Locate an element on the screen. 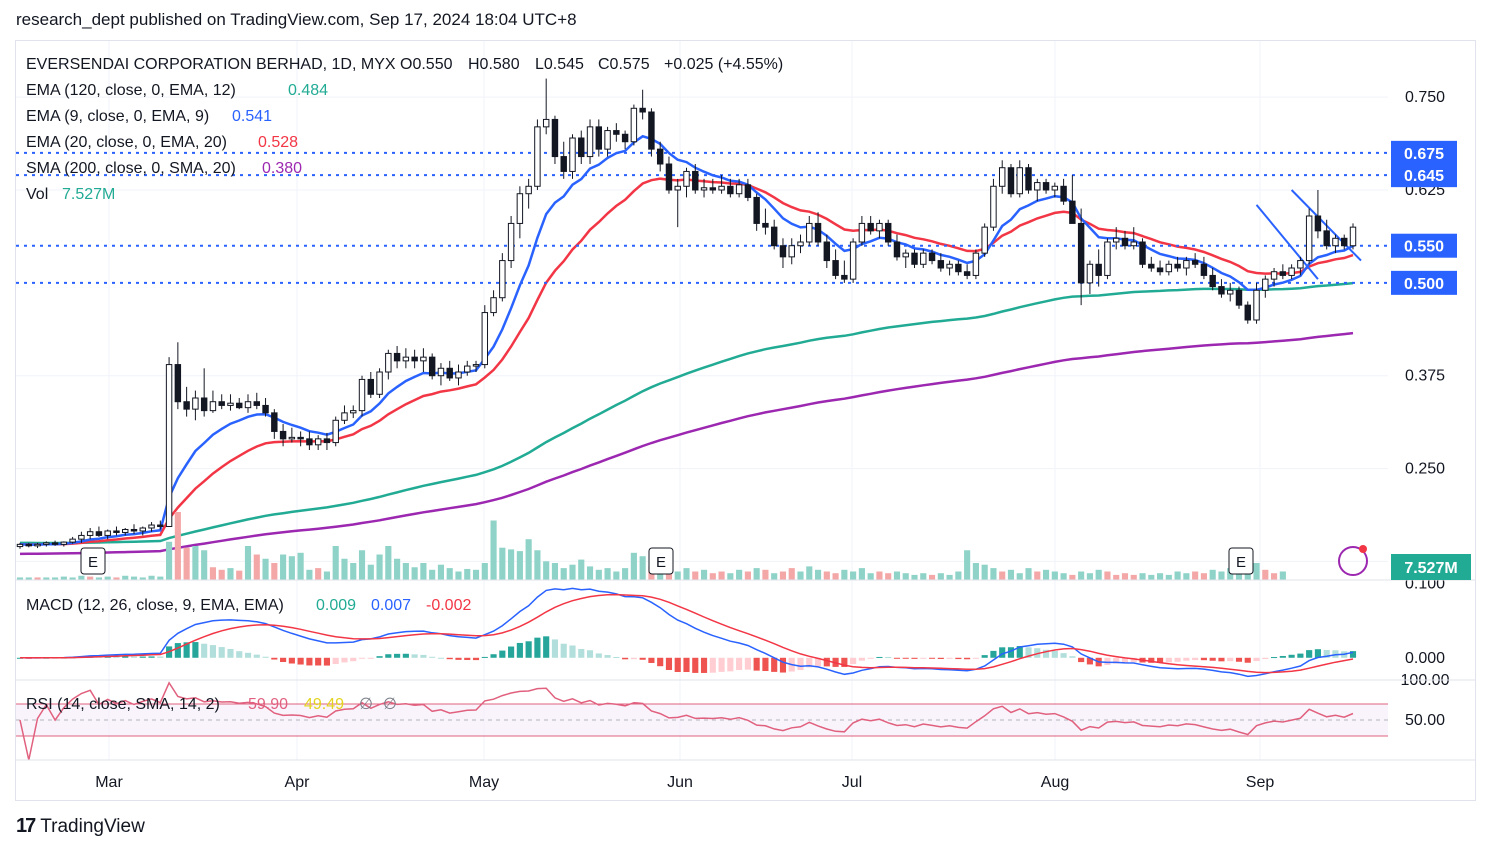  brand-footer: 17 TradingView is located at coordinates (80, 826).